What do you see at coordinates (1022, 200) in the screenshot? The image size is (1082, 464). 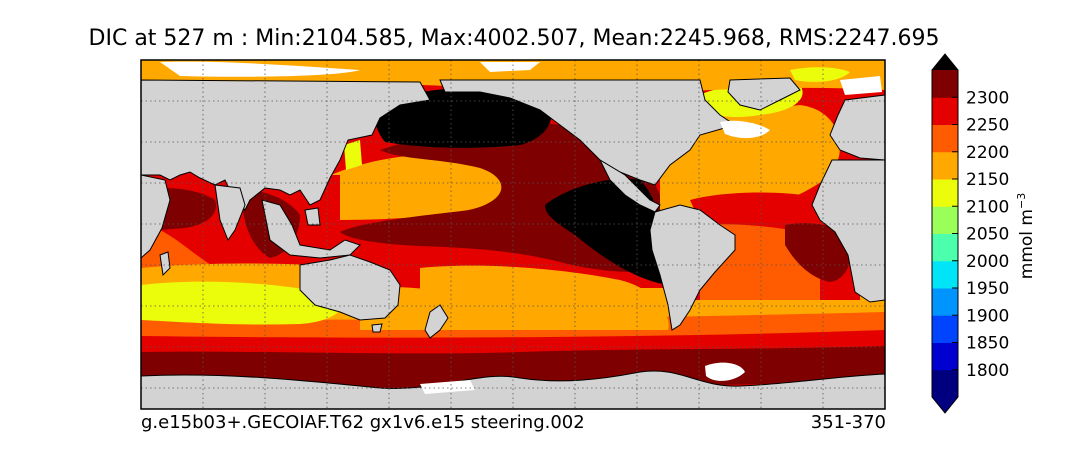 I see `colorbar-unit-exponent: −3` at bounding box center [1022, 200].